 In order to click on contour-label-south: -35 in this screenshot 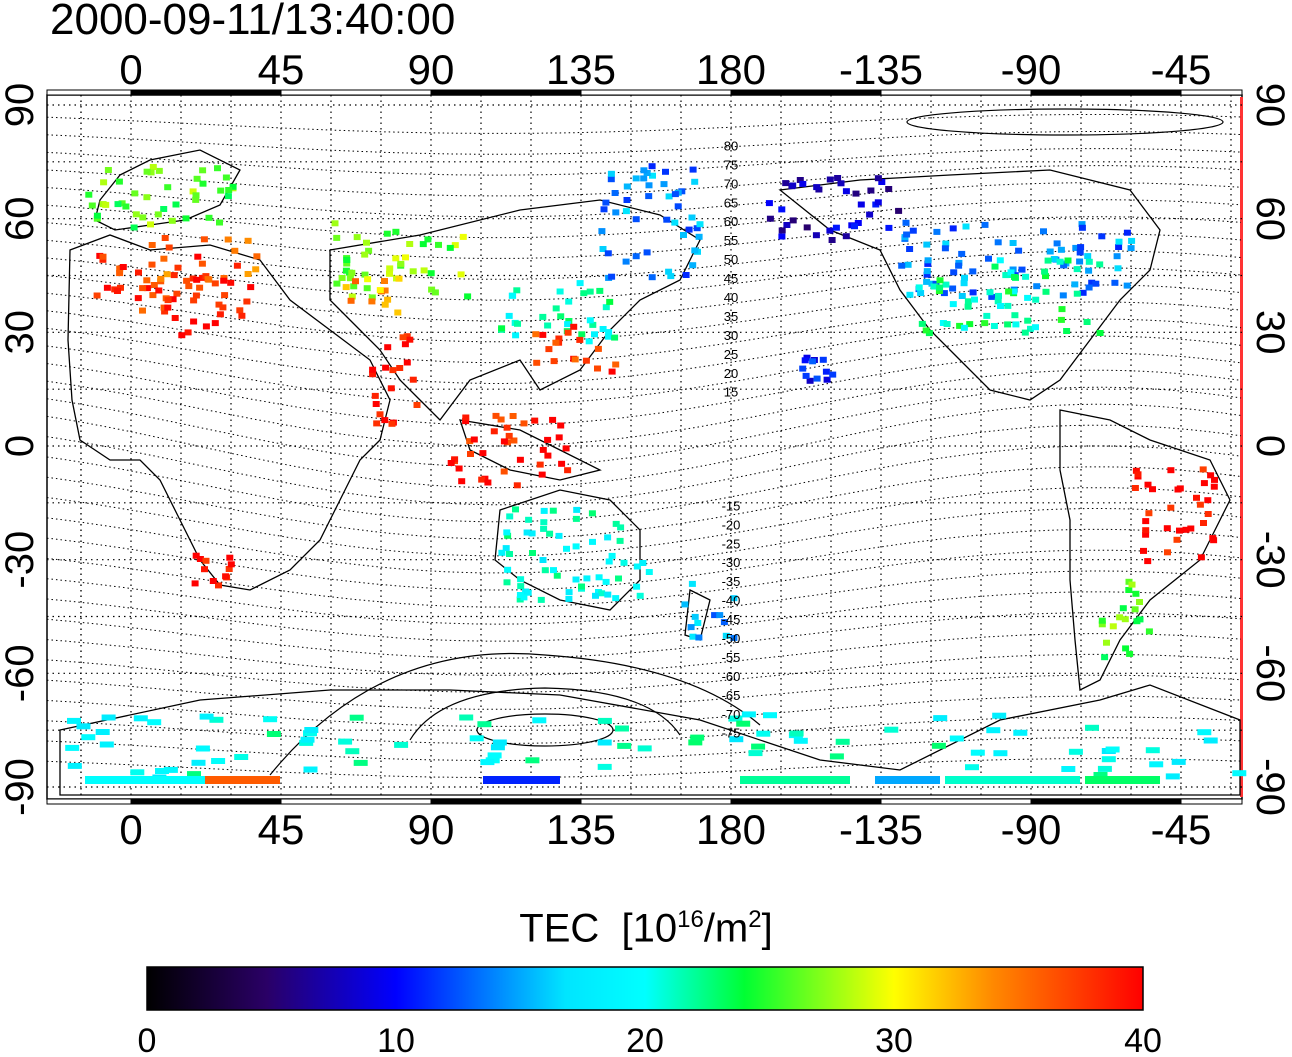, I will do `click(731, 581)`.